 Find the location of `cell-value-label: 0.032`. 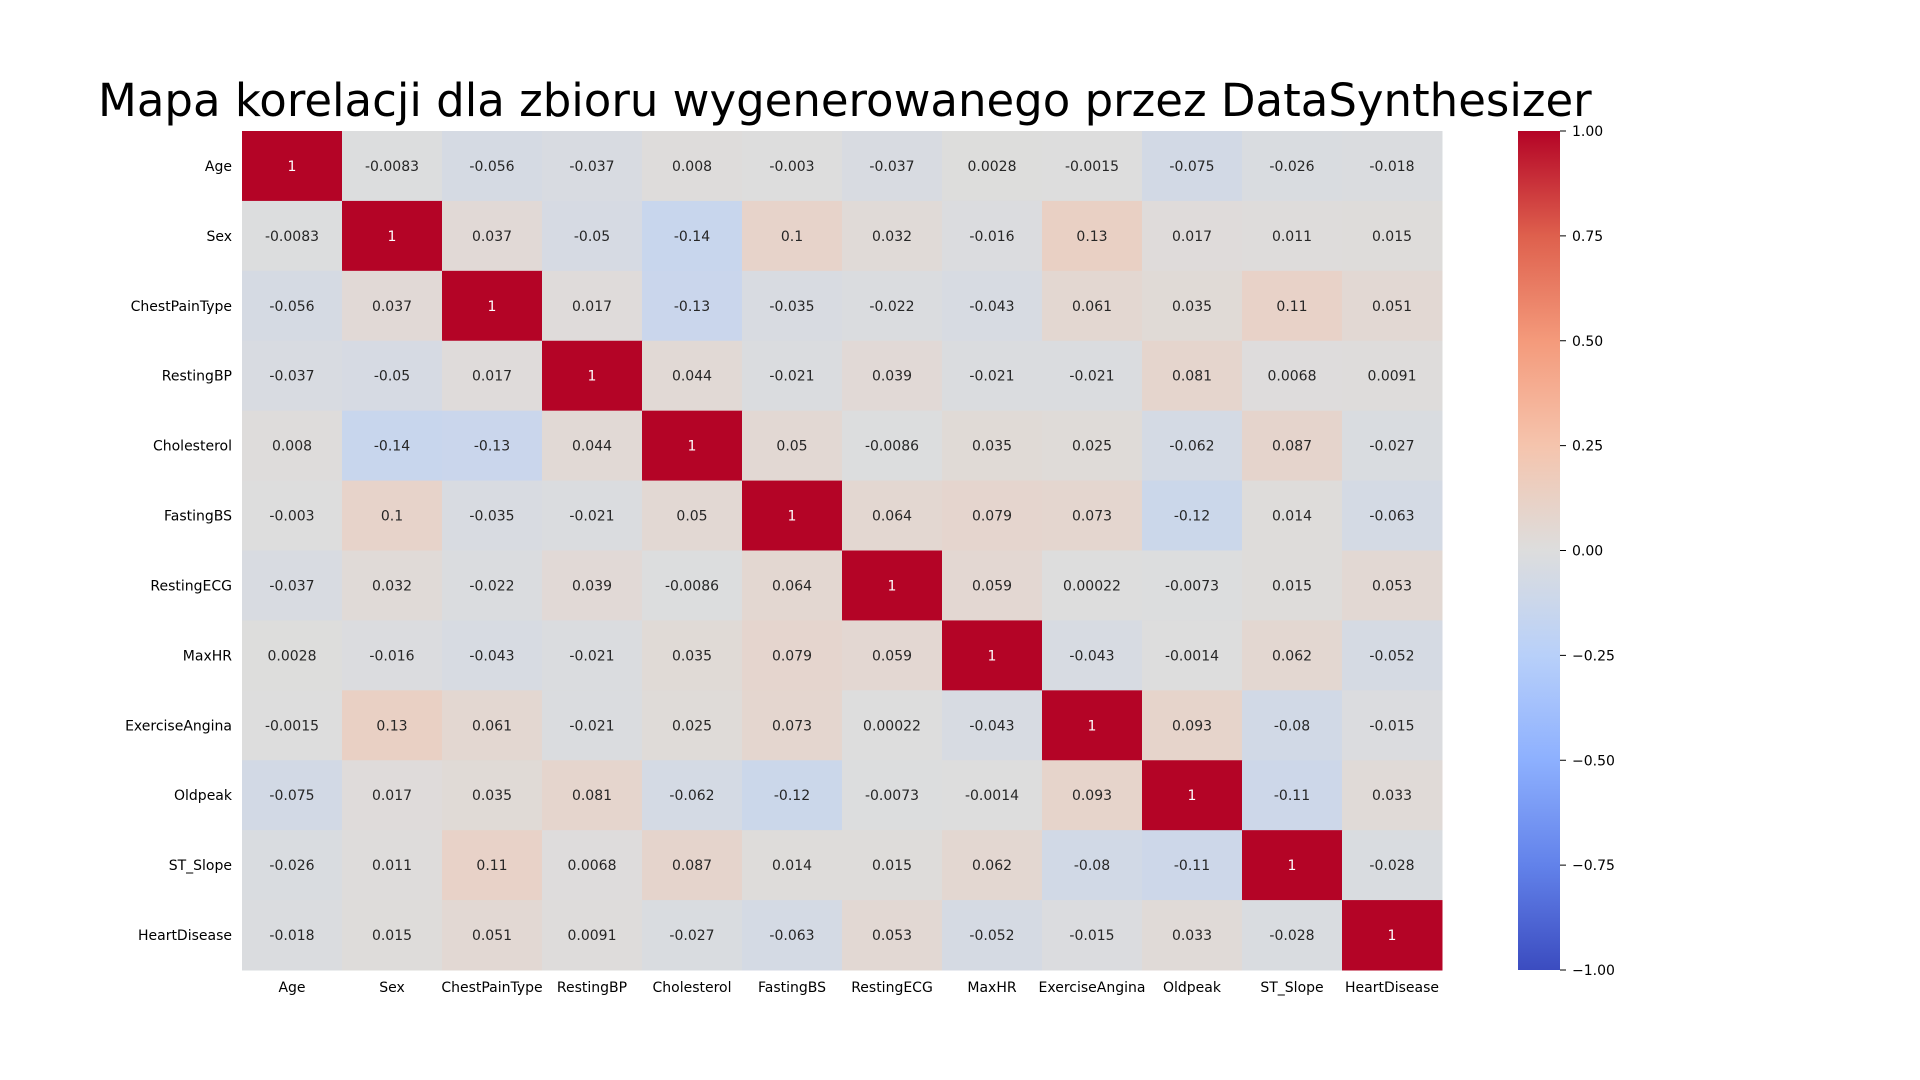

cell-value-label: 0.032 is located at coordinates (392, 586).